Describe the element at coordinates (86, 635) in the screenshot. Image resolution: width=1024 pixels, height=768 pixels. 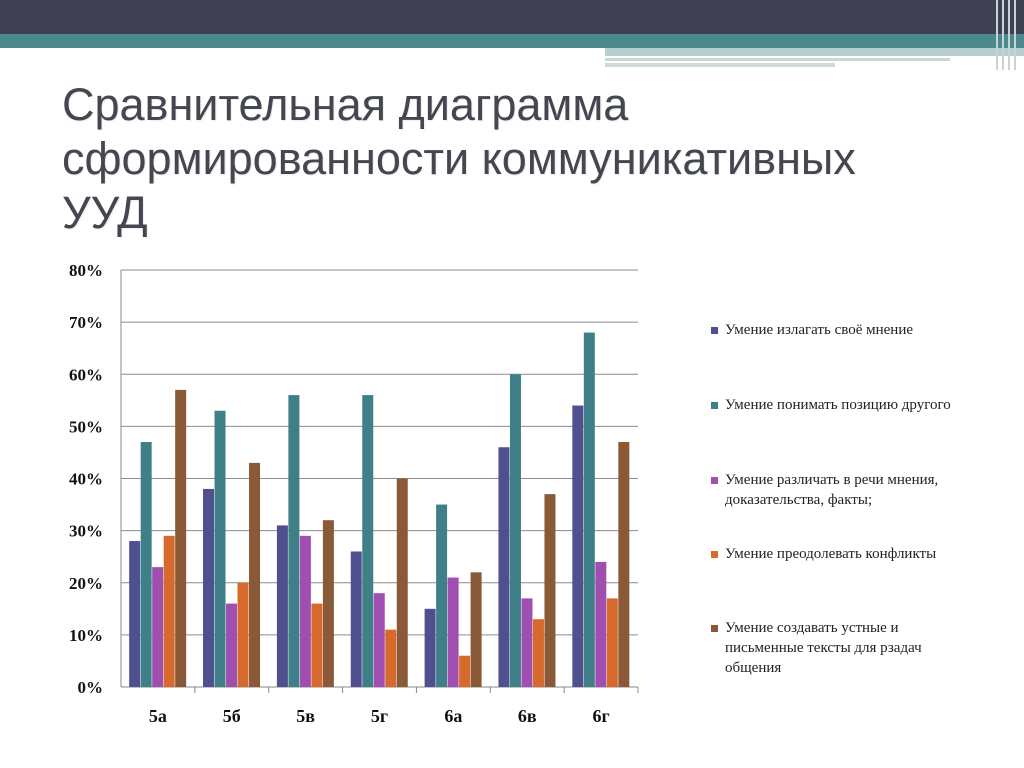
I see `y-tick-label: 10%` at that location.